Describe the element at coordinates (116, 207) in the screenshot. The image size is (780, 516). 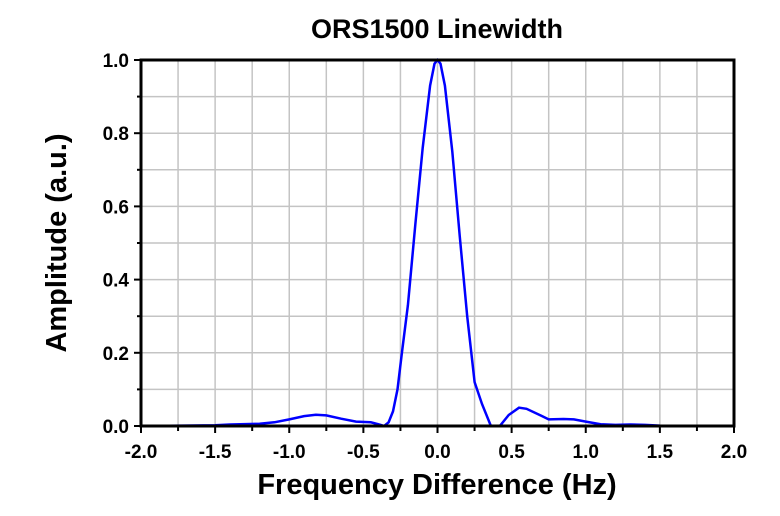
I see `y-tick-label: 0.6` at that location.